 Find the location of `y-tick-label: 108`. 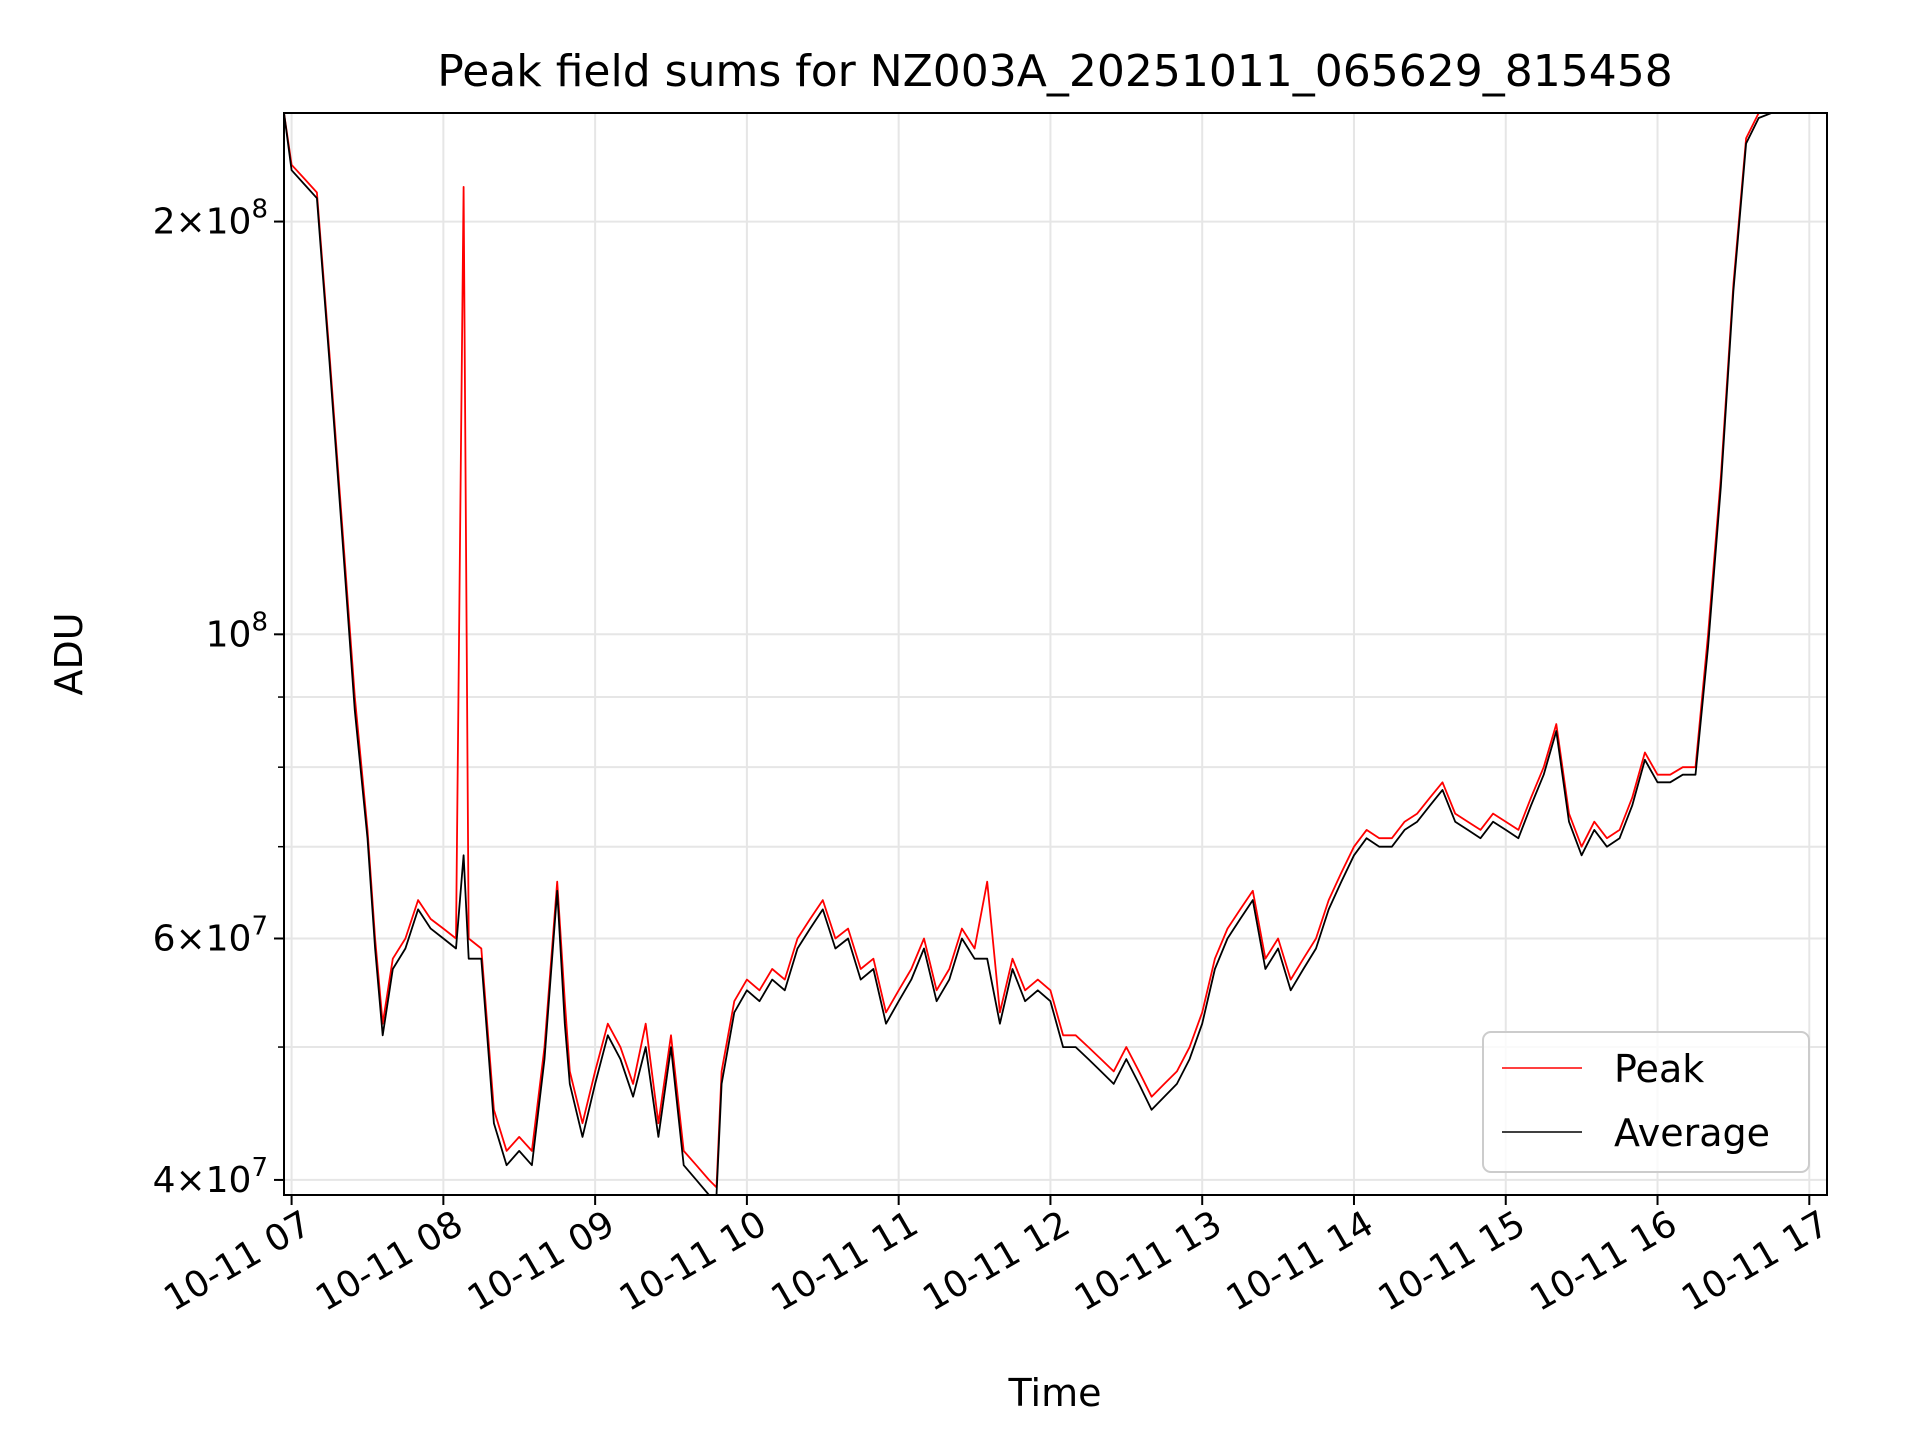

y-tick-label: 108 is located at coordinates (237, 631).